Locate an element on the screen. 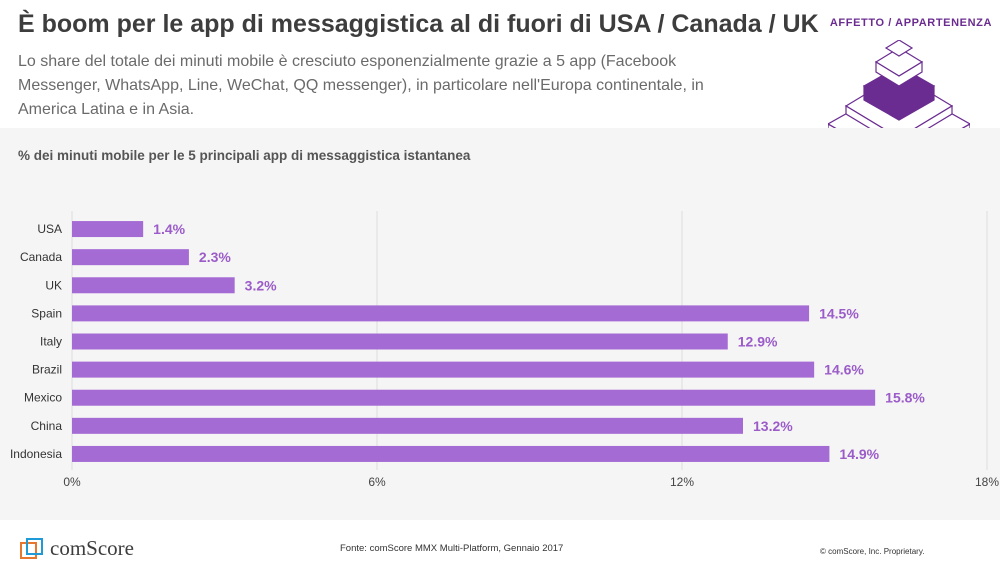 Image resolution: width=1000 pixels, height=565 pixels. data-label: 13.2% is located at coordinates (773, 426).